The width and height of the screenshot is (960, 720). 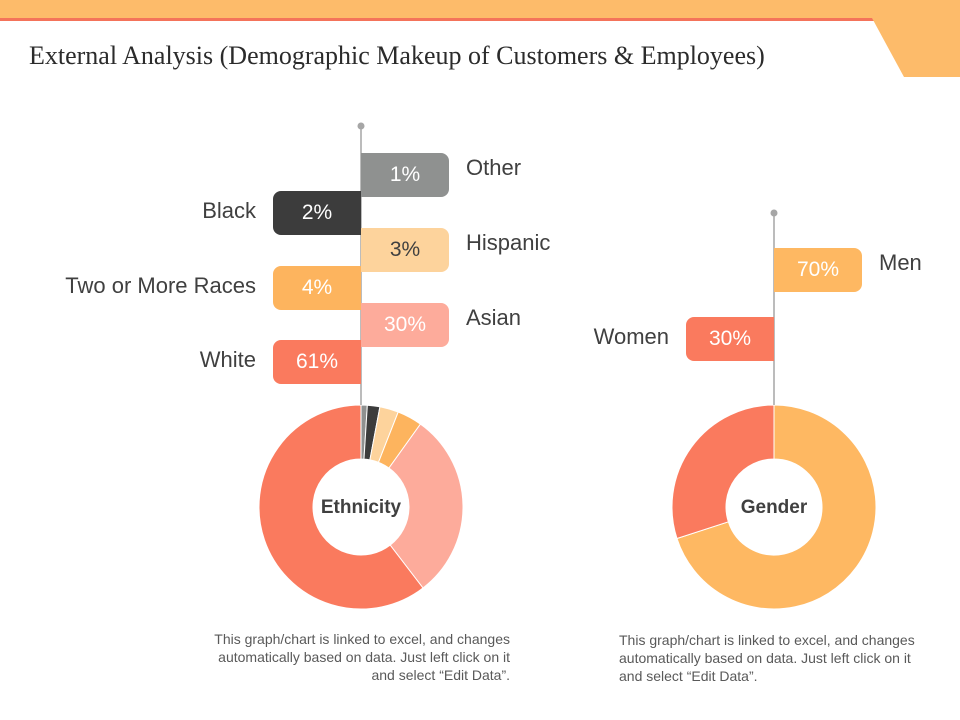 I want to click on gender-slice-men, so click(x=776, y=507).